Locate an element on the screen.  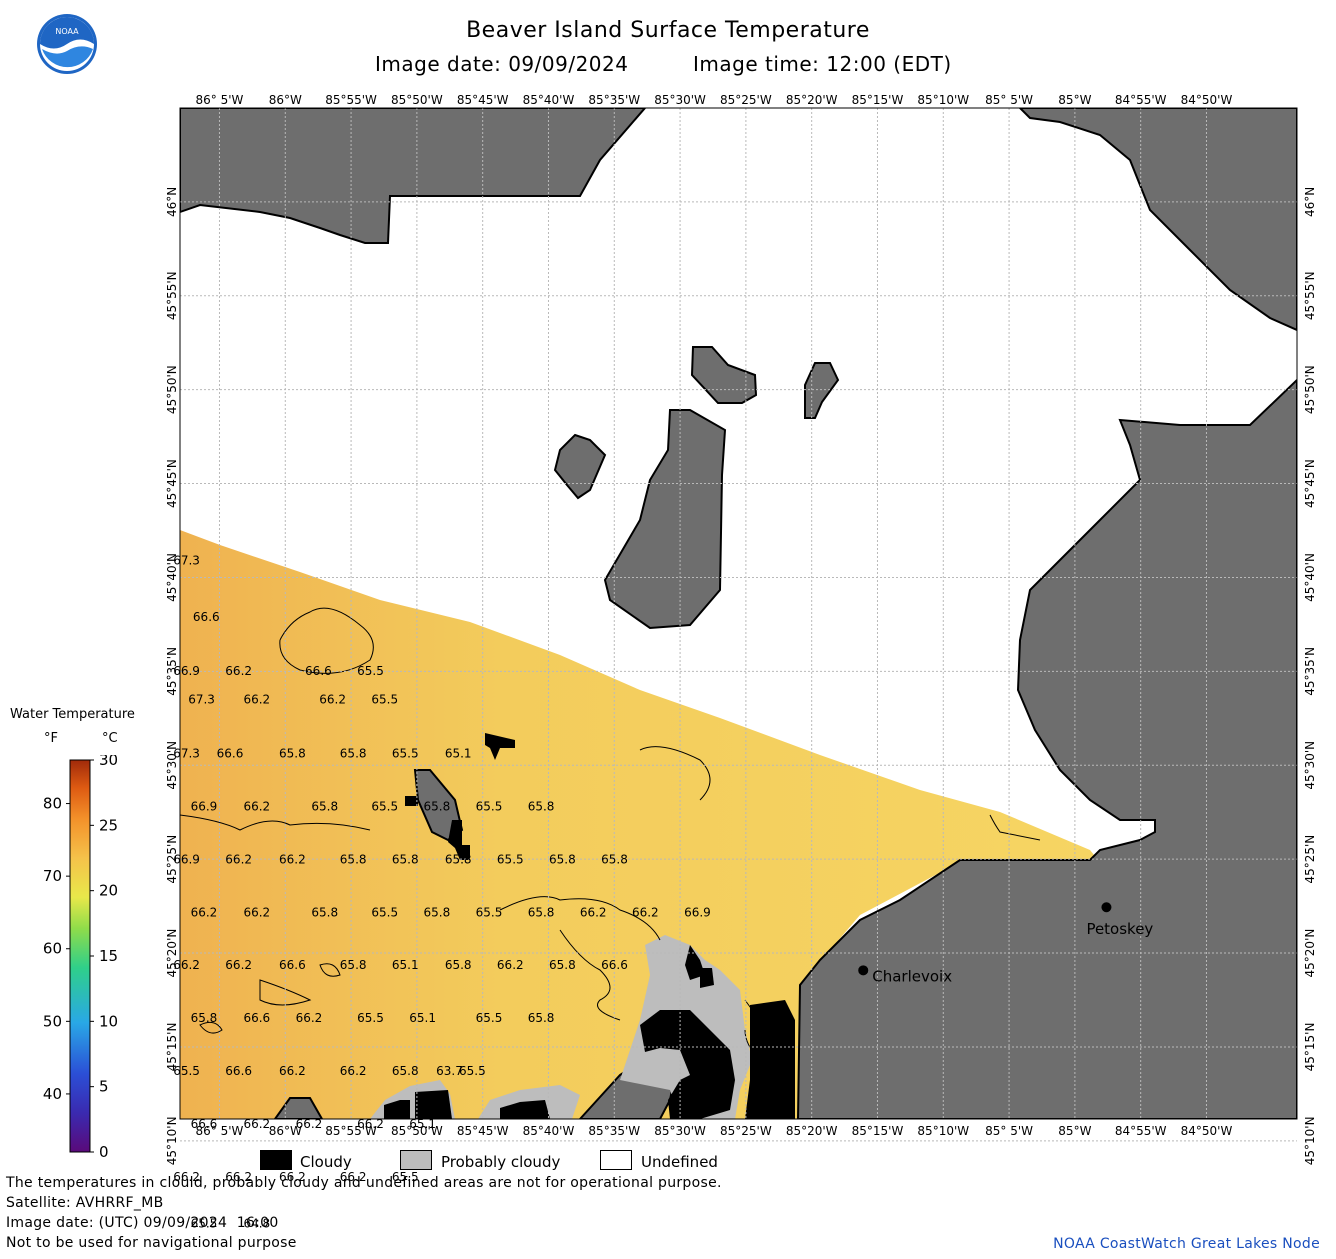
lon-label-top: 85°15'W is located at coordinates (878, 100).